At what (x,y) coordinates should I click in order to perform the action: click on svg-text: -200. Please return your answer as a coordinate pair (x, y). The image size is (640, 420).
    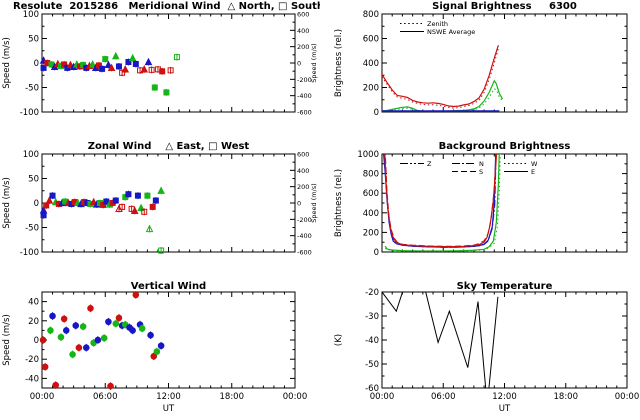
    Looking at the image, I should click on (304, 220).